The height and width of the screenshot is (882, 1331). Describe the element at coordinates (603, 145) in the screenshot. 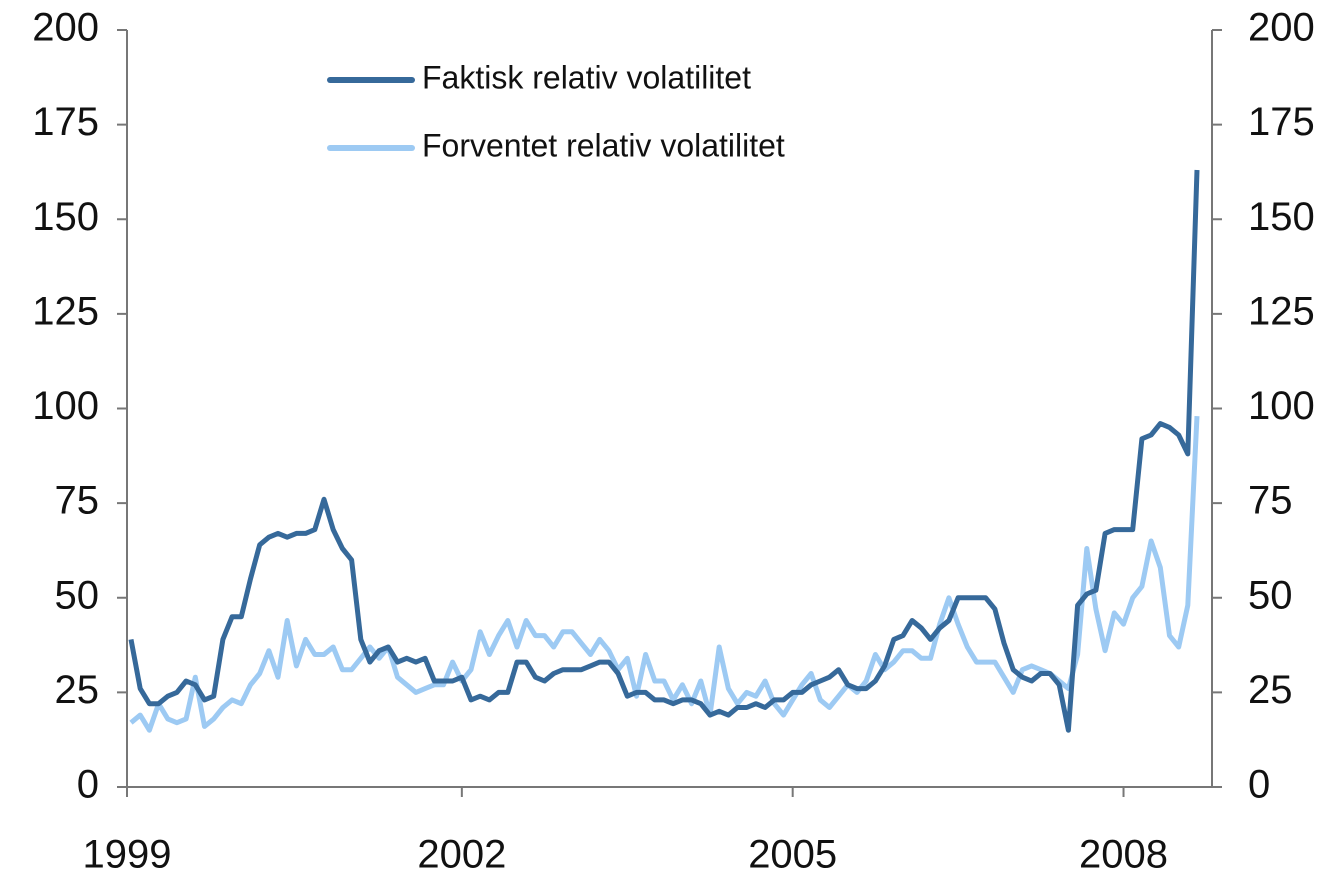

I see `legend-label: Forventet relativ volatilitet` at that location.